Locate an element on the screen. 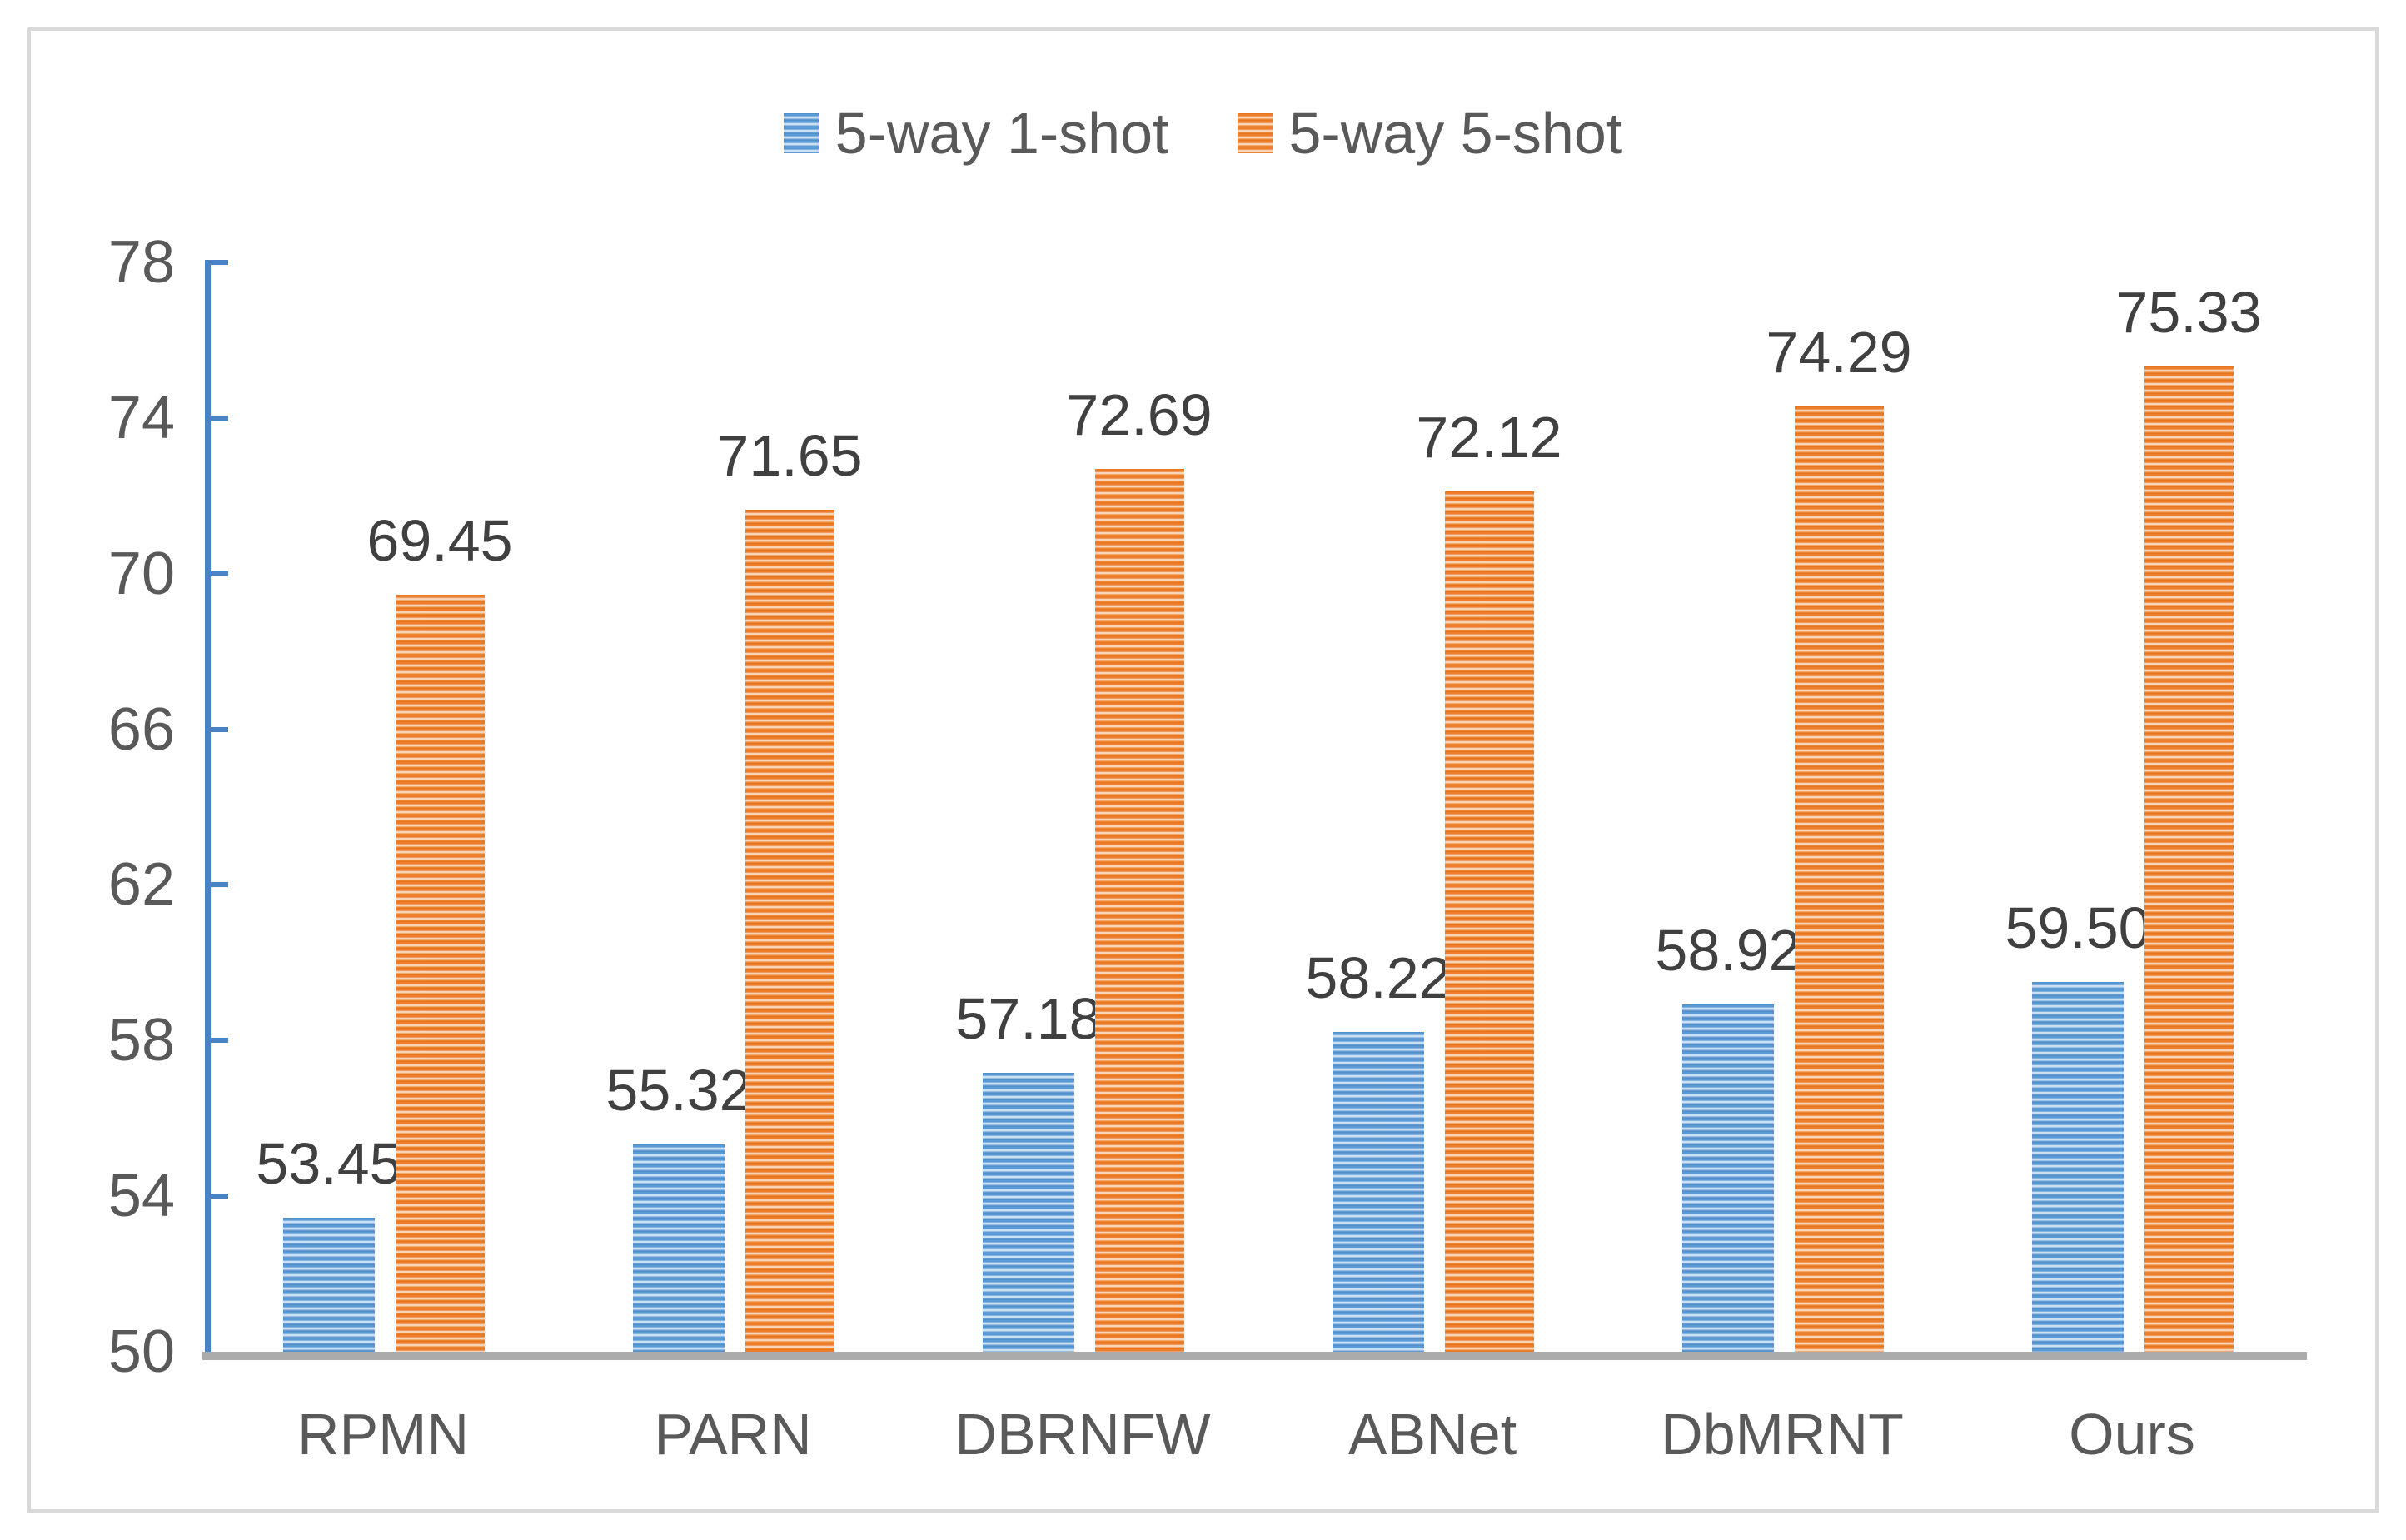 The height and width of the screenshot is (1540, 2406). y-tick-label: 78 is located at coordinates (141, 262).